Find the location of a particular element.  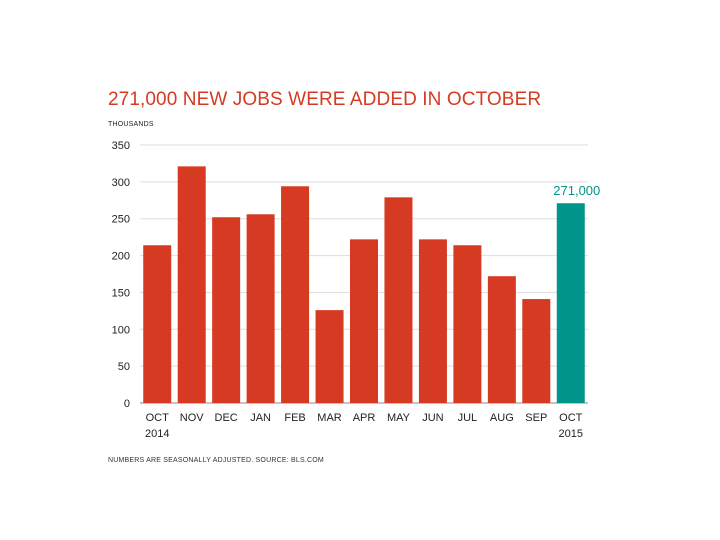

x-tick-label: NOV is located at coordinates (192, 418).